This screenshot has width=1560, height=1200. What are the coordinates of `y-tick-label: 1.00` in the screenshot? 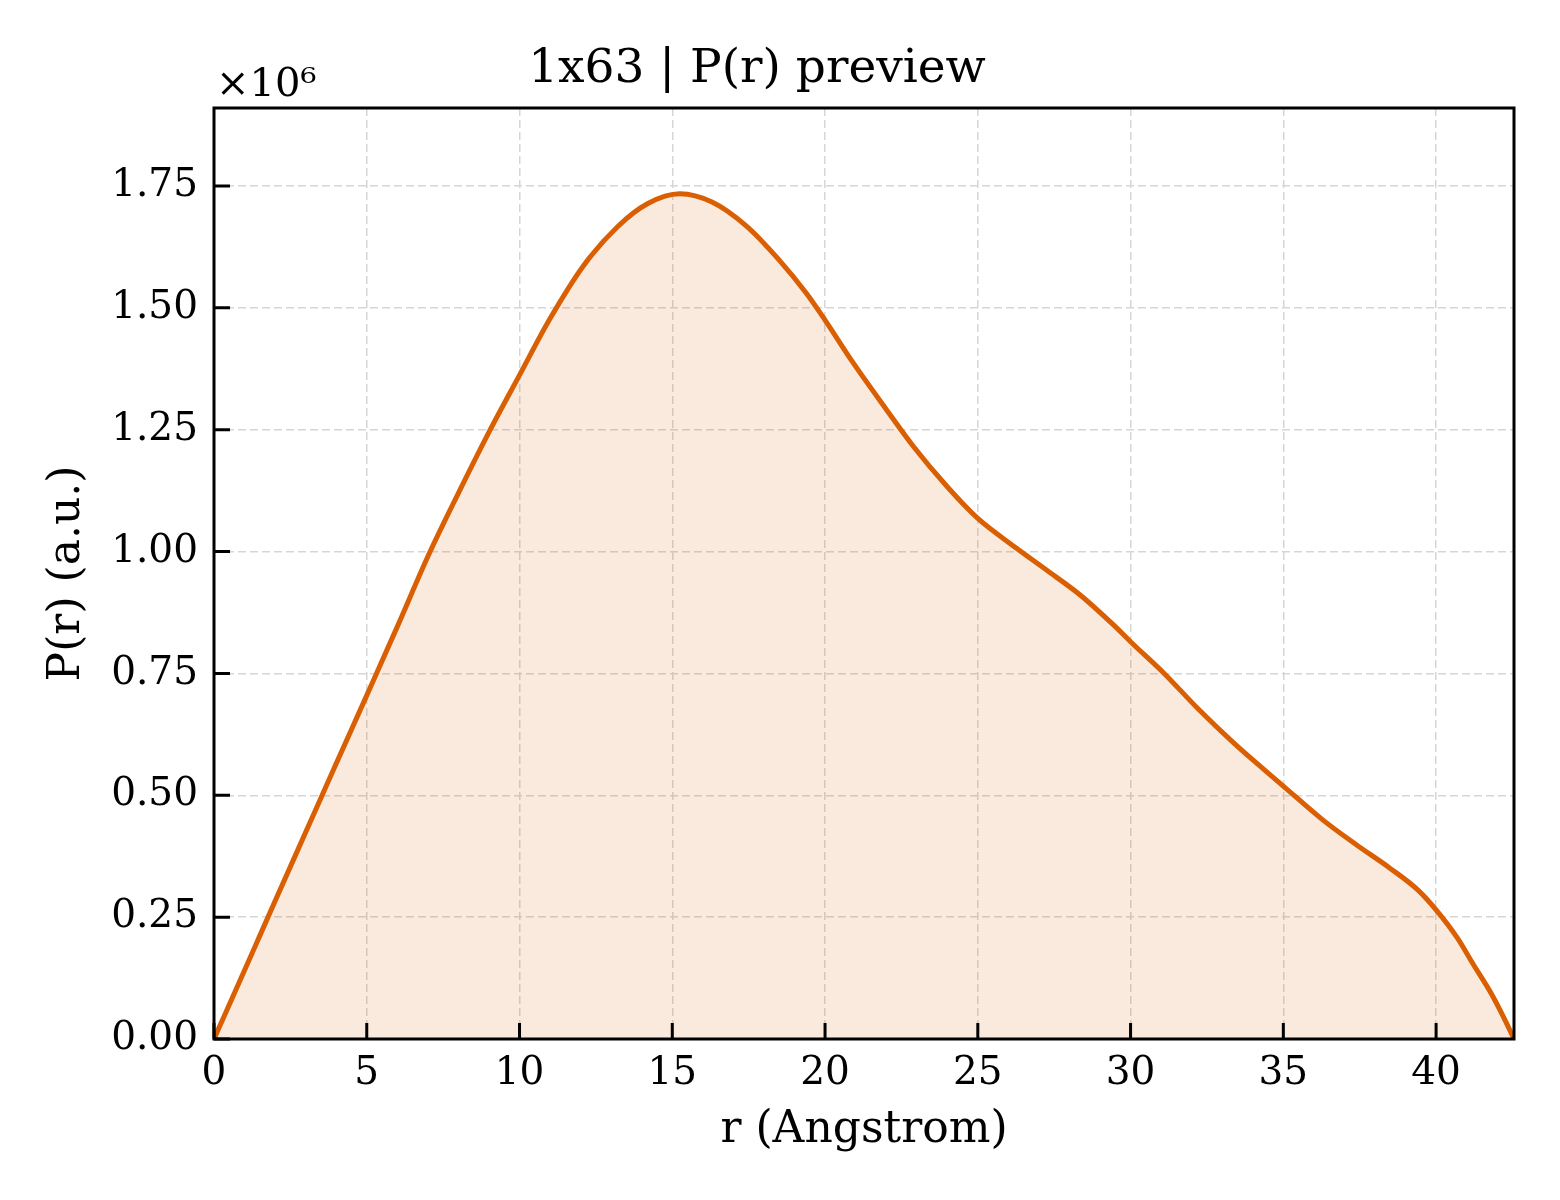 It's located at (154, 548).